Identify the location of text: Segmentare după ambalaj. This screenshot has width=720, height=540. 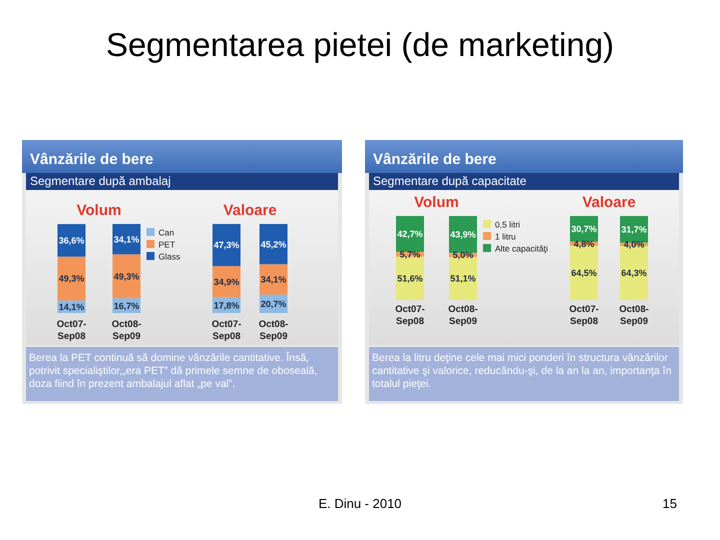
(100, 181).